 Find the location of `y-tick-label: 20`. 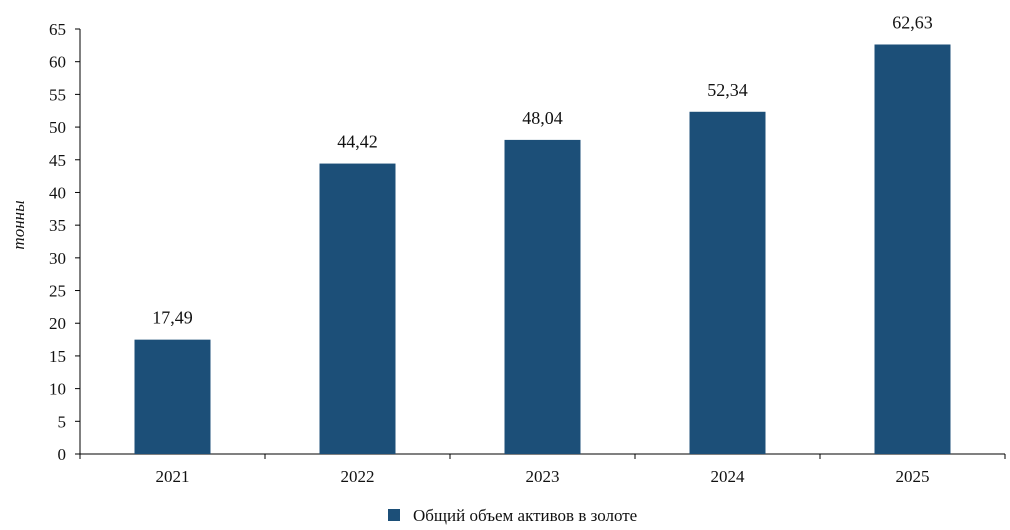

y-tick-label: 20 is located at coordinates (57, 323).